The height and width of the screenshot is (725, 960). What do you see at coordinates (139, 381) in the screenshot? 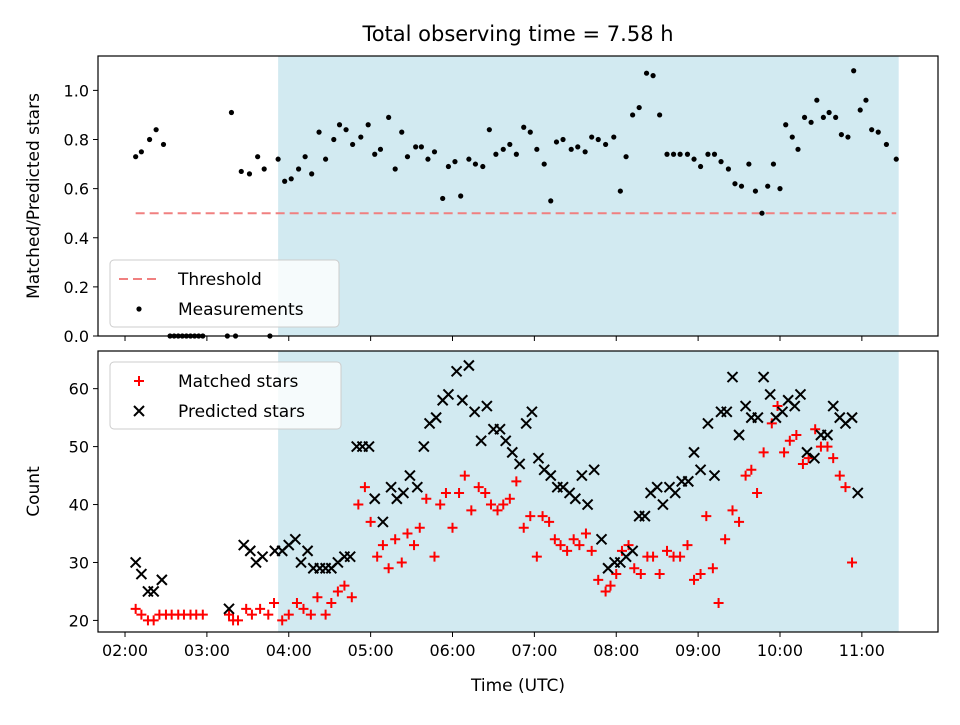
I see `legend-matched-swatch` at bounding box center [139, 381].